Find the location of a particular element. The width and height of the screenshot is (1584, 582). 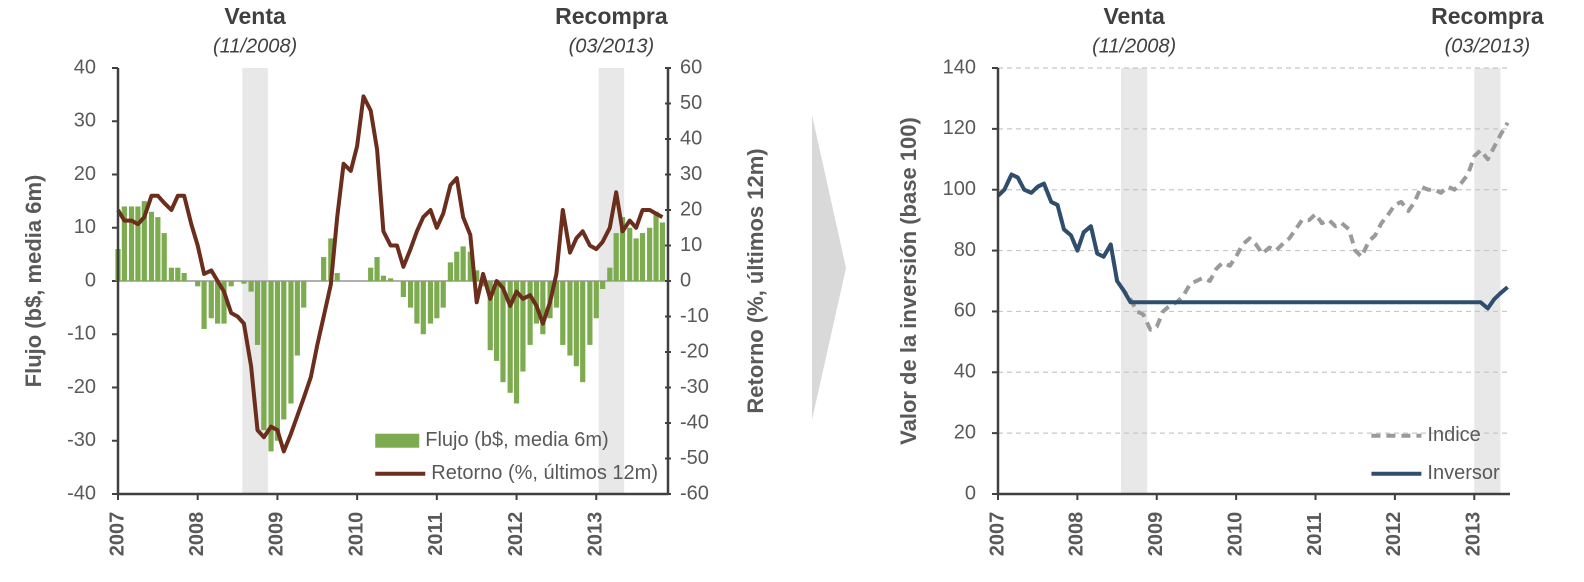

y2-tick-label: 40 is located at coordinates (691, 138).